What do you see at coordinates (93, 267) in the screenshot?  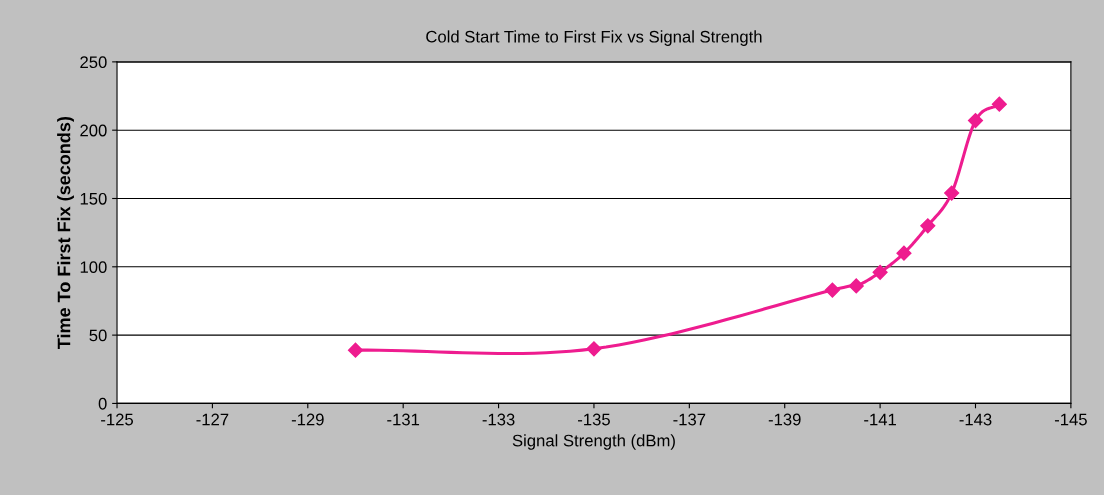 I see `y-tick-label: 100` at bounding box center [93, 267].